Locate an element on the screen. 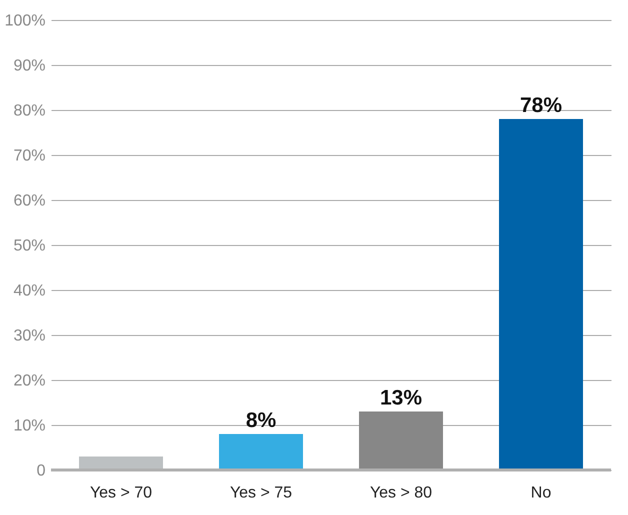 The image size is (628, 515). y-tick-label: 20% is located at coordinates (29, 381).